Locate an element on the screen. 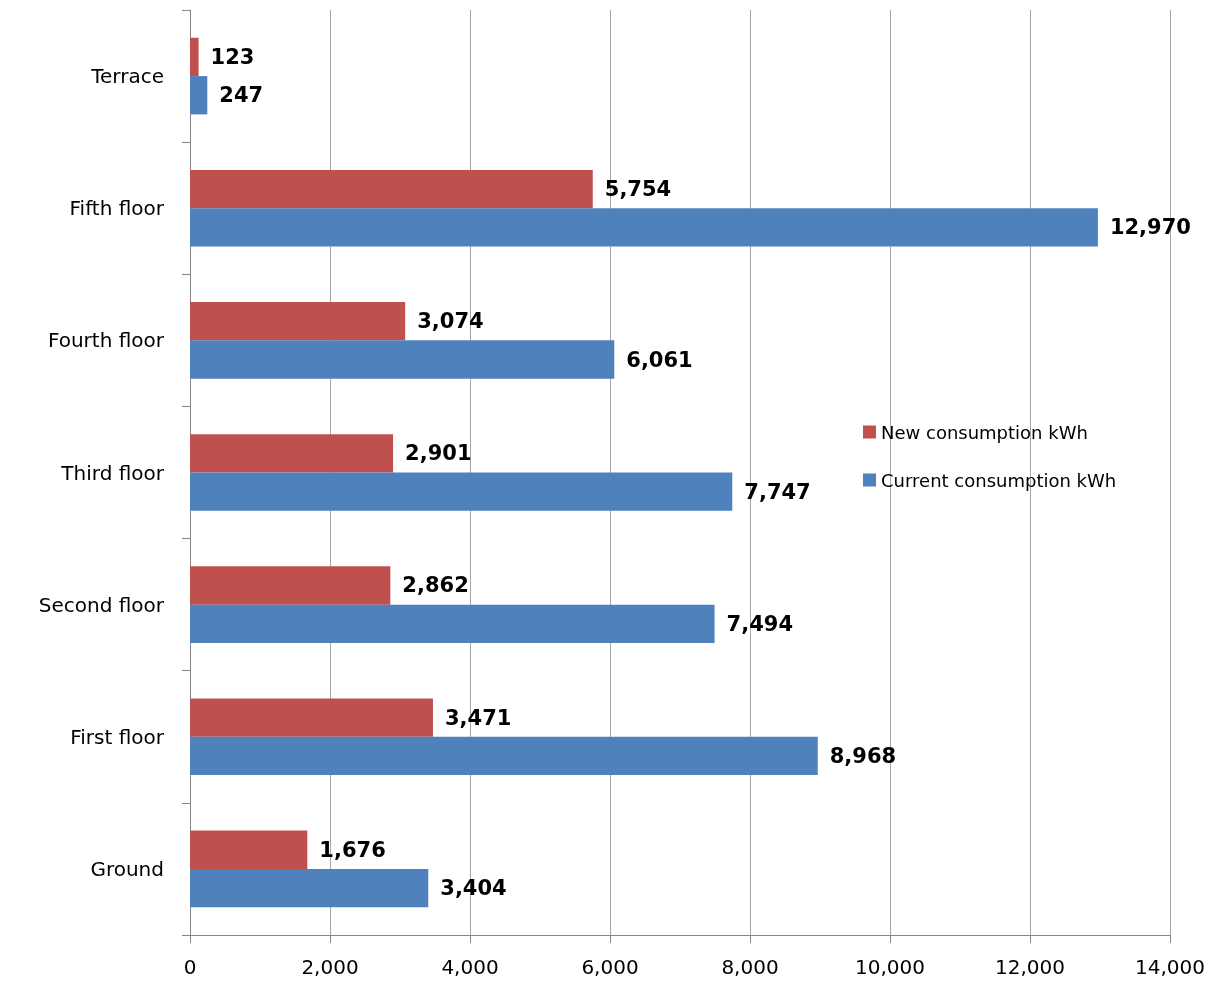 This screenshot has height=990, width=1225. legend-label: Current consumption kWh is located at coordinates (999, 480).